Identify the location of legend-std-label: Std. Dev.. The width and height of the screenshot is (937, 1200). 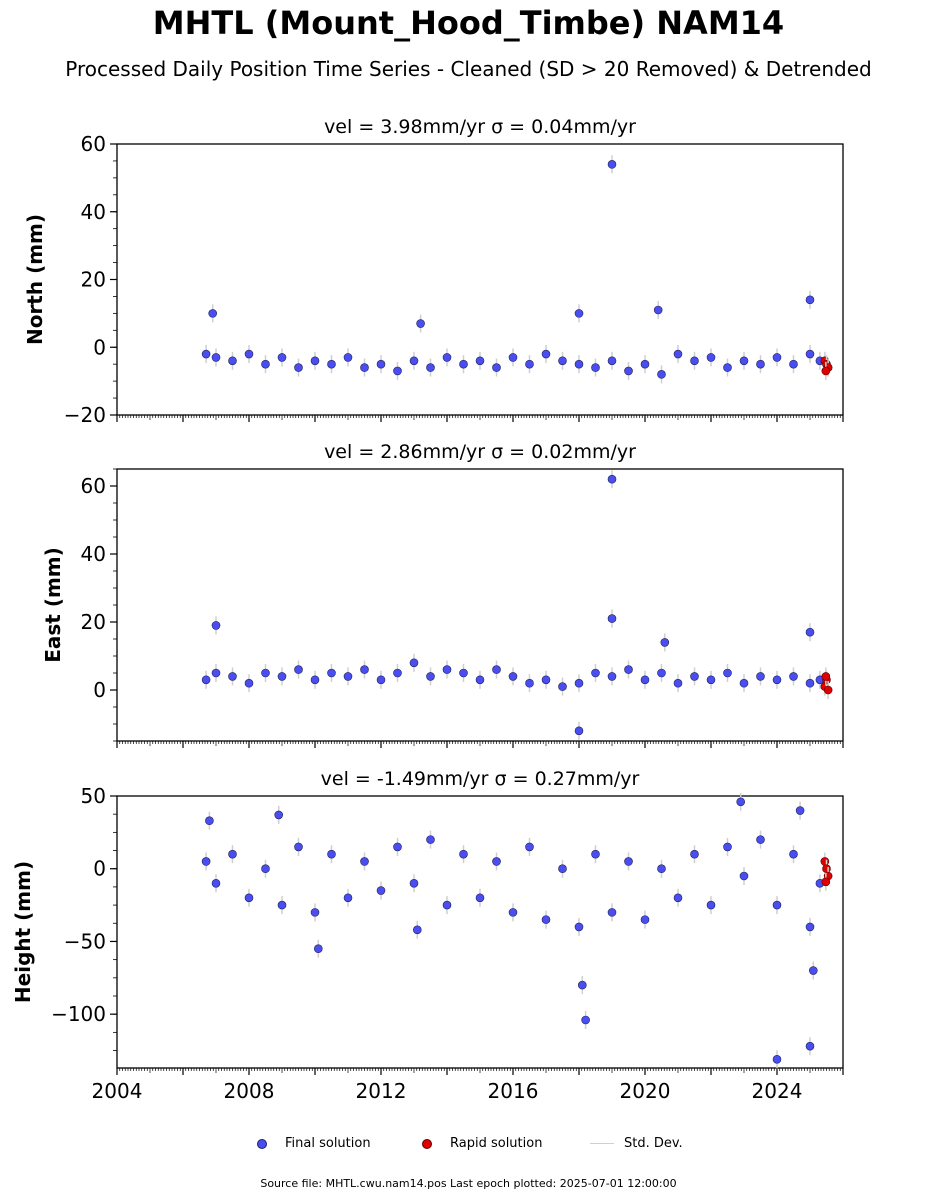
(653, 1143).